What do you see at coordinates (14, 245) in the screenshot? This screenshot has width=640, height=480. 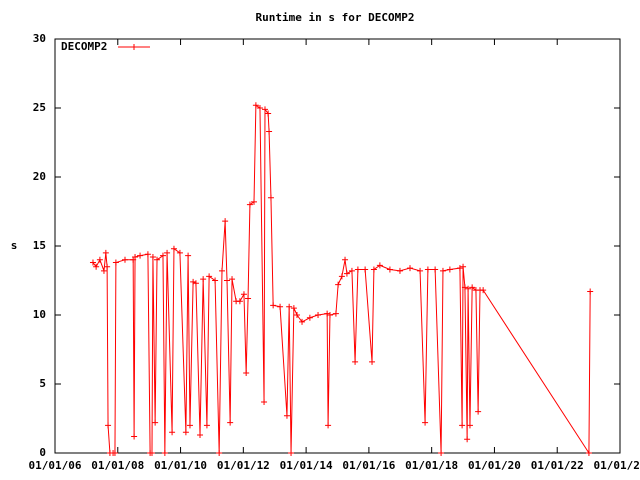 I see `y-axis-label: s` at bounding box center [14, 245].